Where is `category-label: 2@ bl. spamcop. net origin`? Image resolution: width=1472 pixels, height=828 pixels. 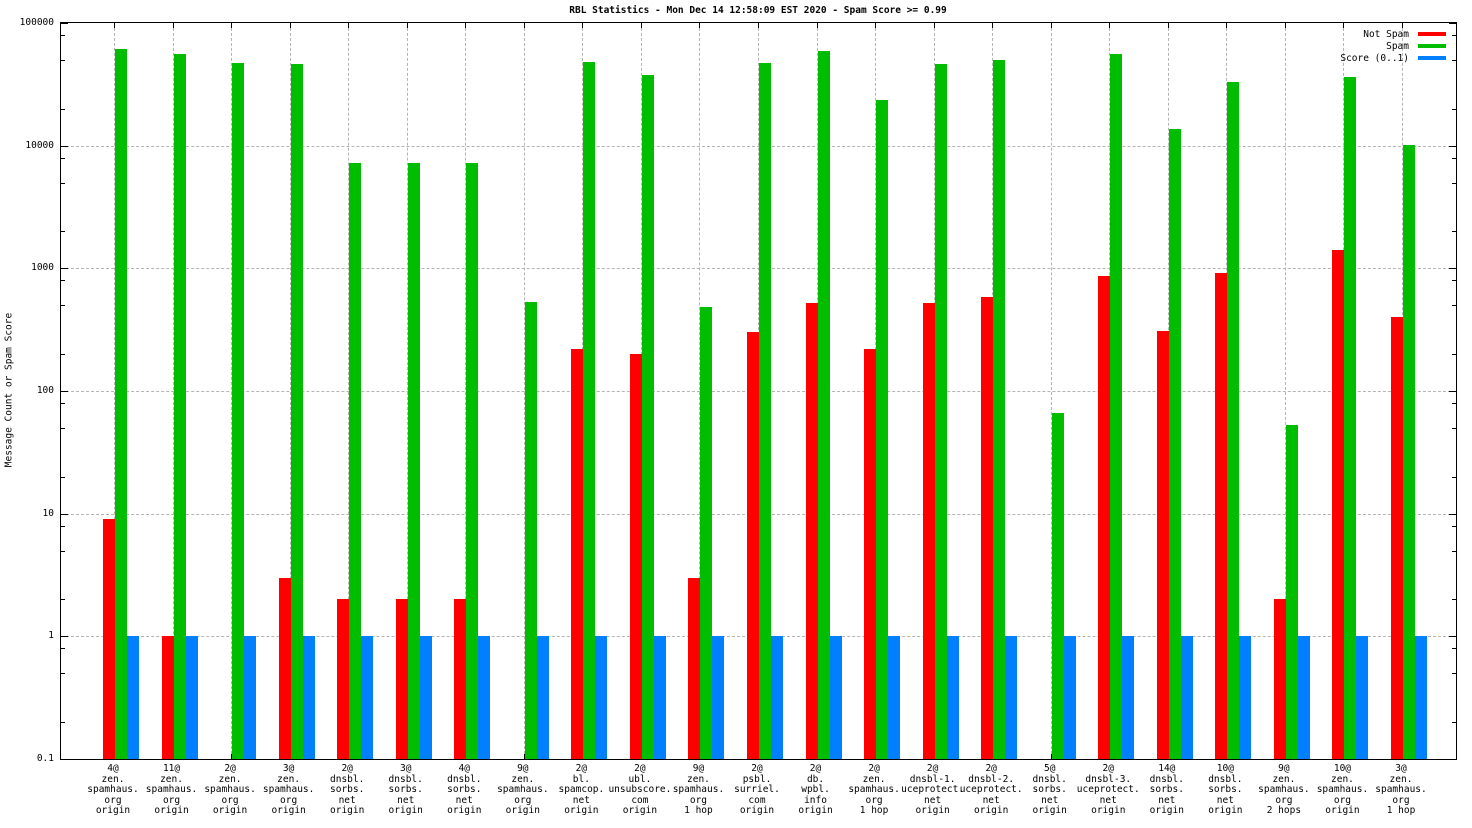 category-label: 2@ bl. spamcop. net origin is located at coordinates (581, 790).